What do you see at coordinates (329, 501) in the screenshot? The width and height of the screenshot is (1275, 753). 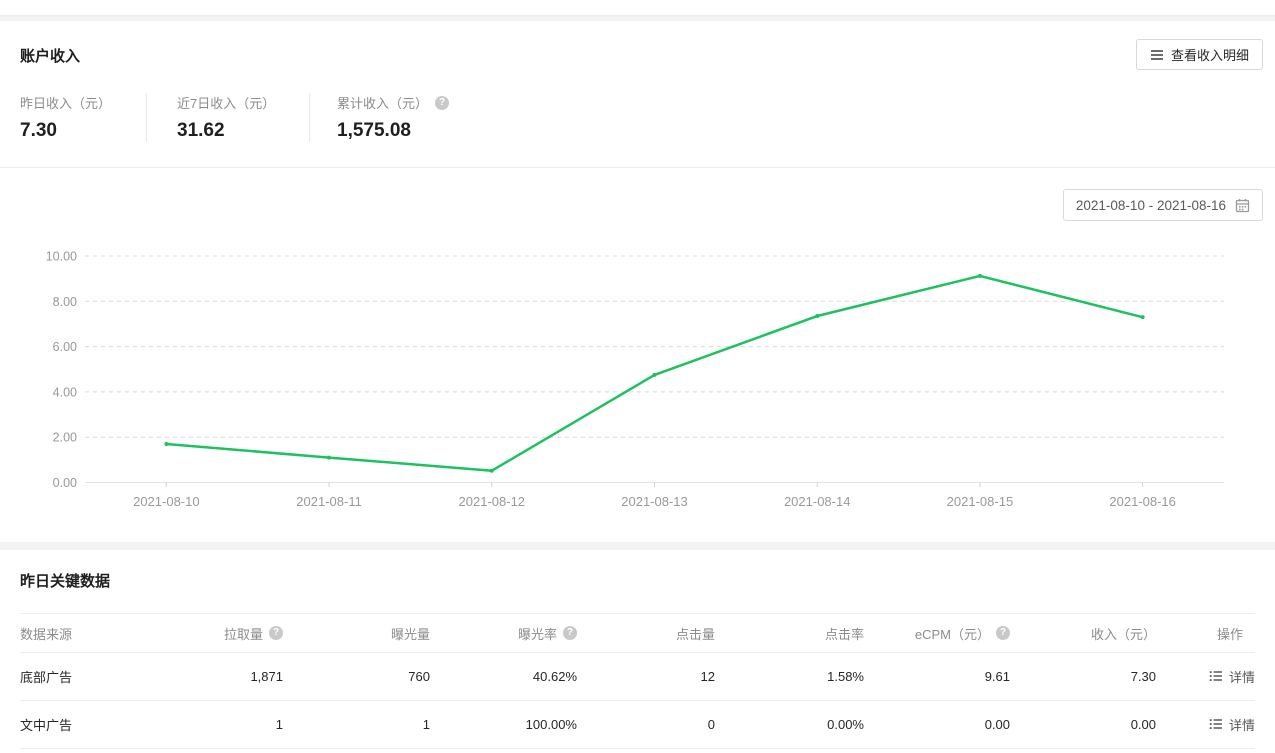 I see `x-axis-tick-label: 2021-08-11` at bounding box center [329, 501].